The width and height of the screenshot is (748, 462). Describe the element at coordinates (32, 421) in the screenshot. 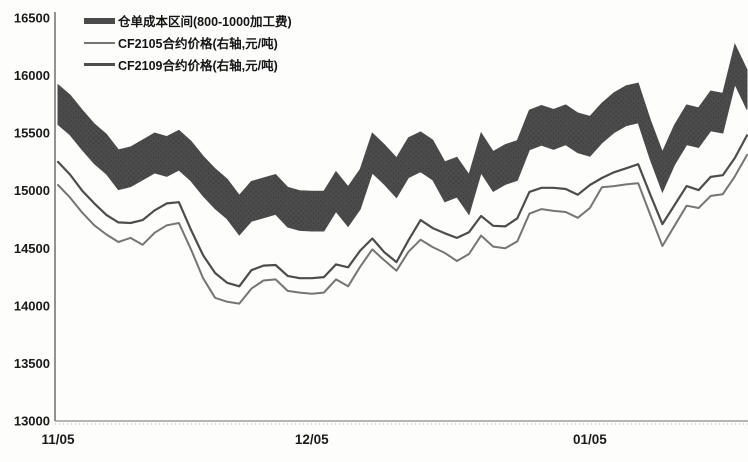

I see `y-axis-tick-label: 13000` at that location.